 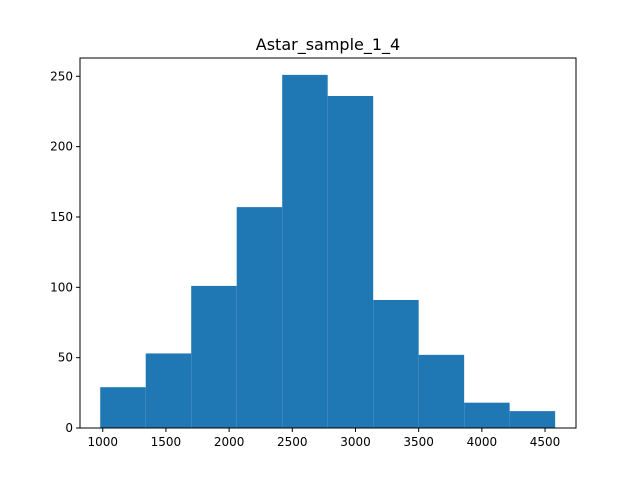 What do you see at coordinates (65, 252) in the screenshot?
I see `y-axis: 0 50 100 150 200 250` at bounding box center [65, 252].